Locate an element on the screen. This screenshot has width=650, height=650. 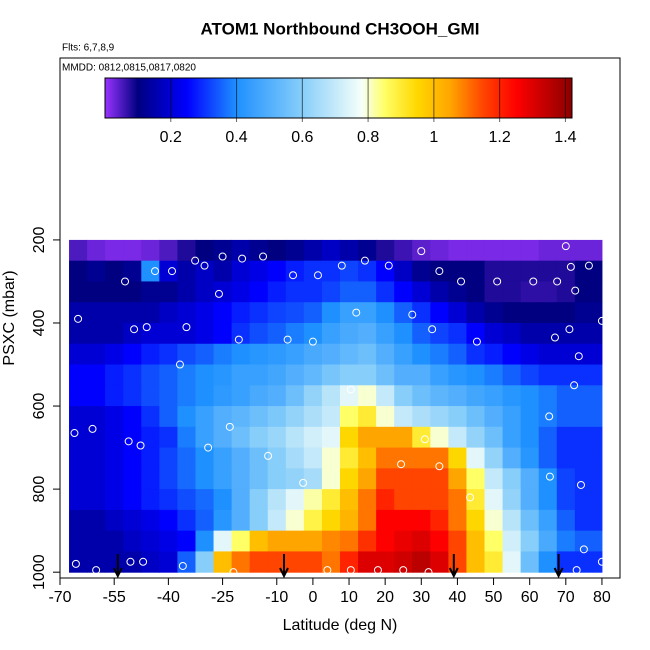
x-tick-label: 20 is located at coordinates (385, 597).